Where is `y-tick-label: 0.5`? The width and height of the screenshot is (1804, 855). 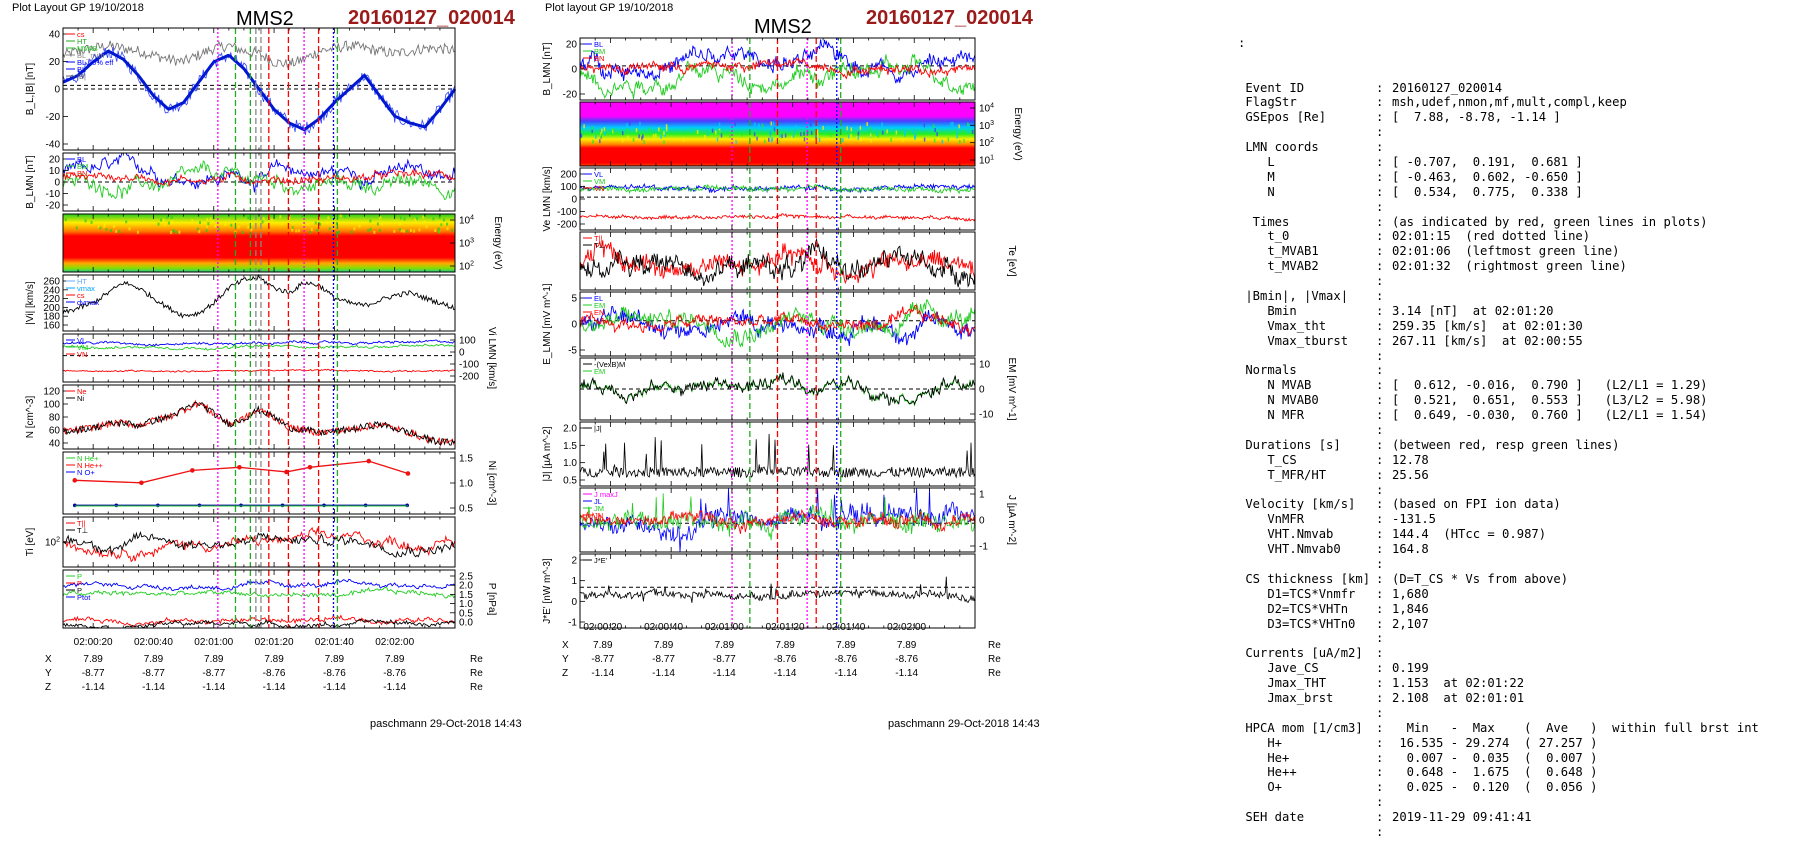
y-tick-label: 0.5 is located at coordinates (570, 481).